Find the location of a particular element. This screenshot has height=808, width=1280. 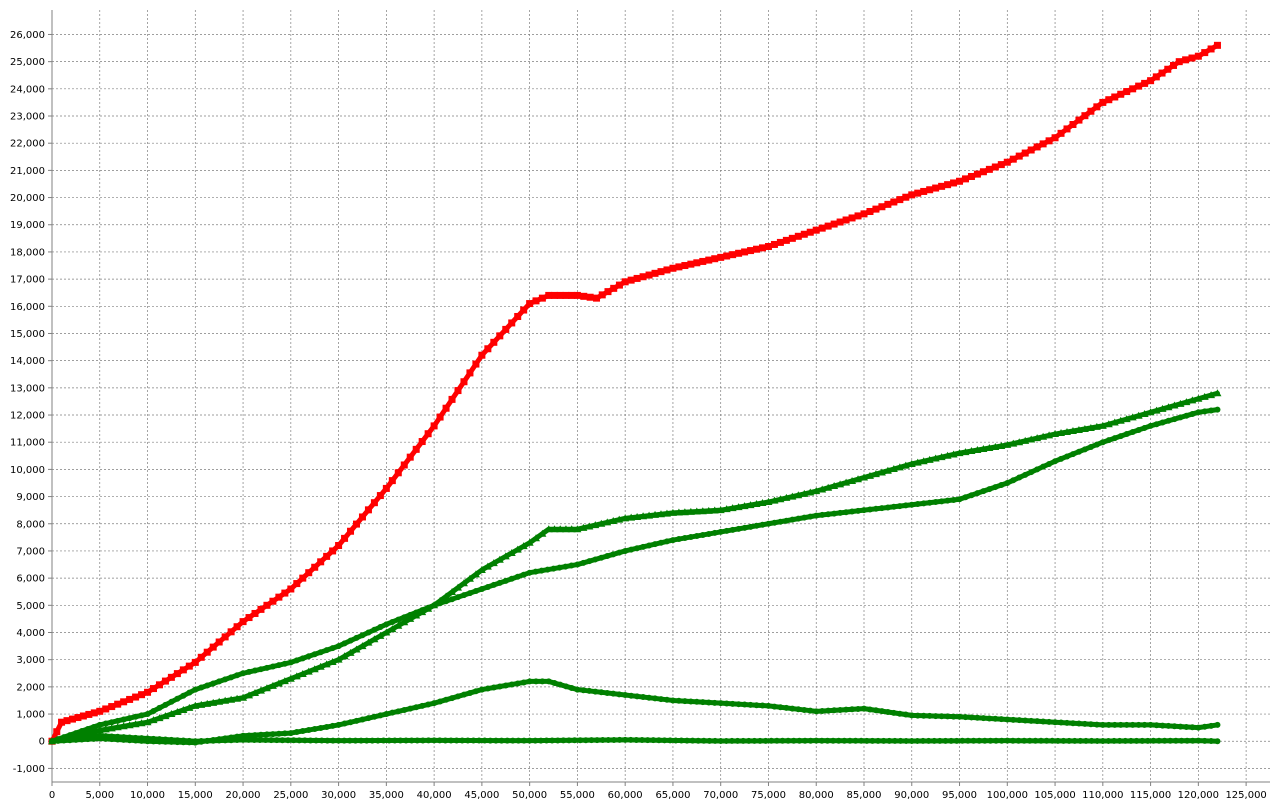

y-tick-label: 16,000 is located at coordinates (27, 307).